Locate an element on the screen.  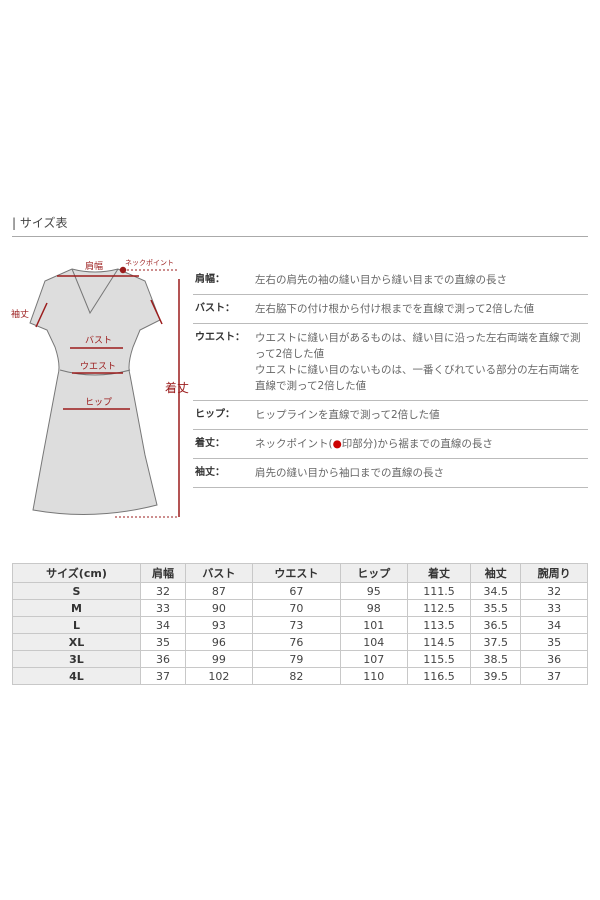
value-cell: 113.5 is located at coordinates (439, 625).